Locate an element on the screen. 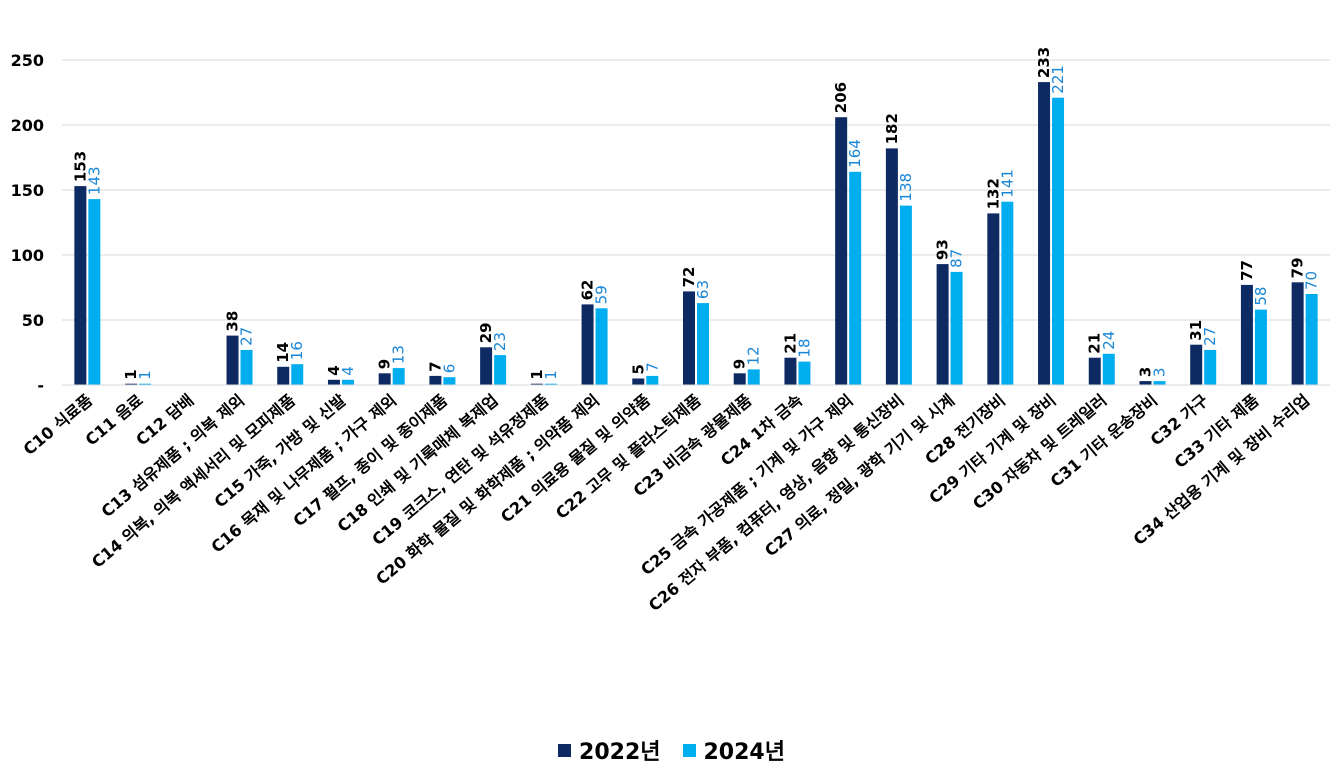 The image size is (1343, 773). data-label-2024: 58 is located at coordinates (1261, 296).